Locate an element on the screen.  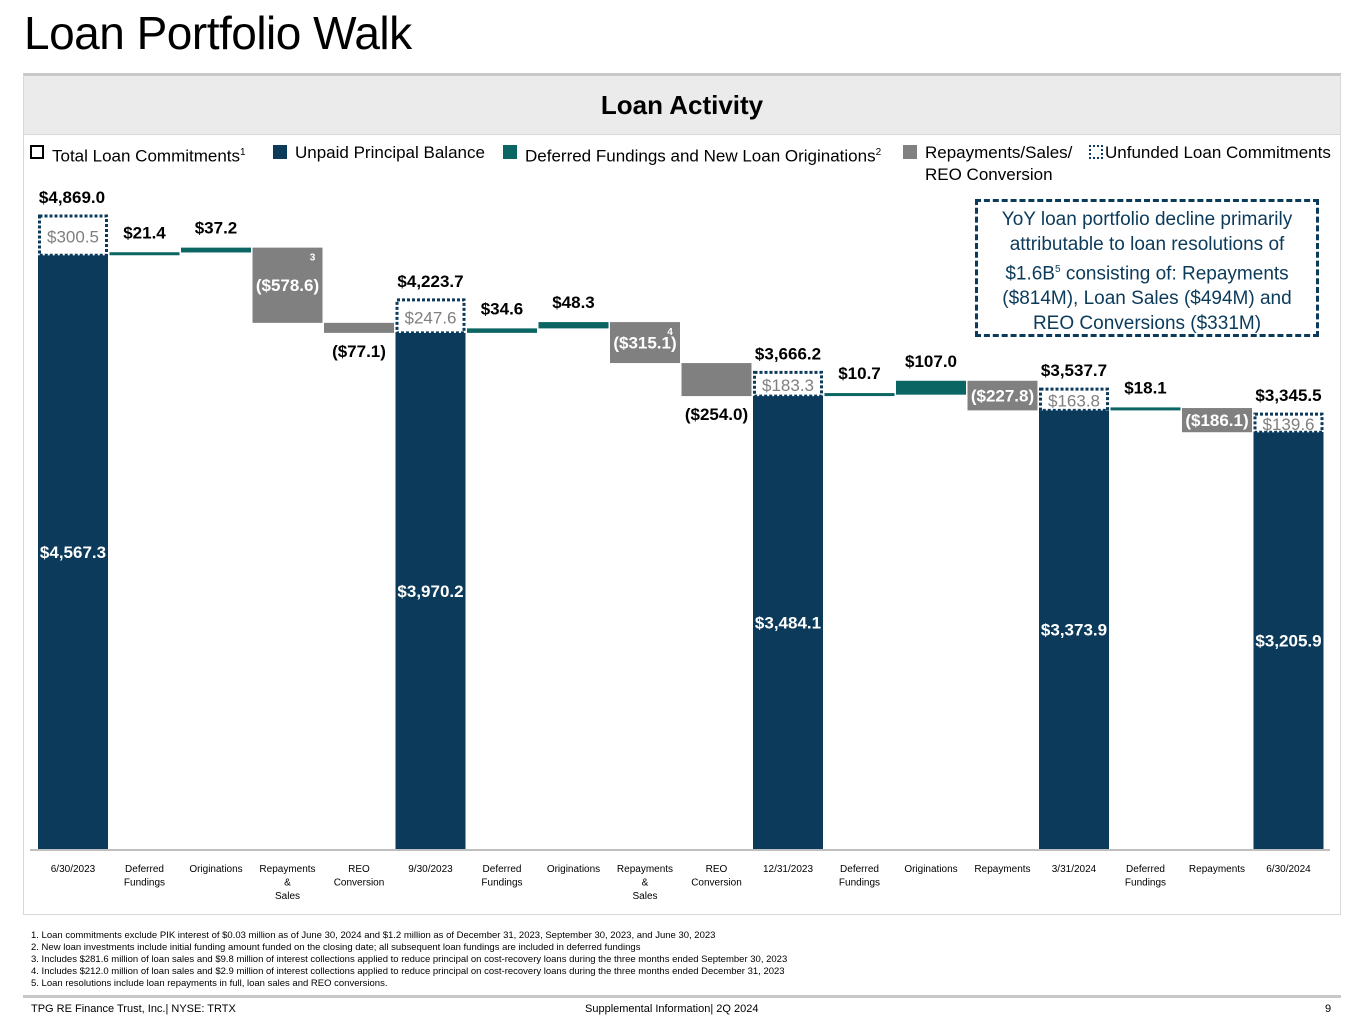
funding-label: $10.7 is located at coordinates (859, 373).